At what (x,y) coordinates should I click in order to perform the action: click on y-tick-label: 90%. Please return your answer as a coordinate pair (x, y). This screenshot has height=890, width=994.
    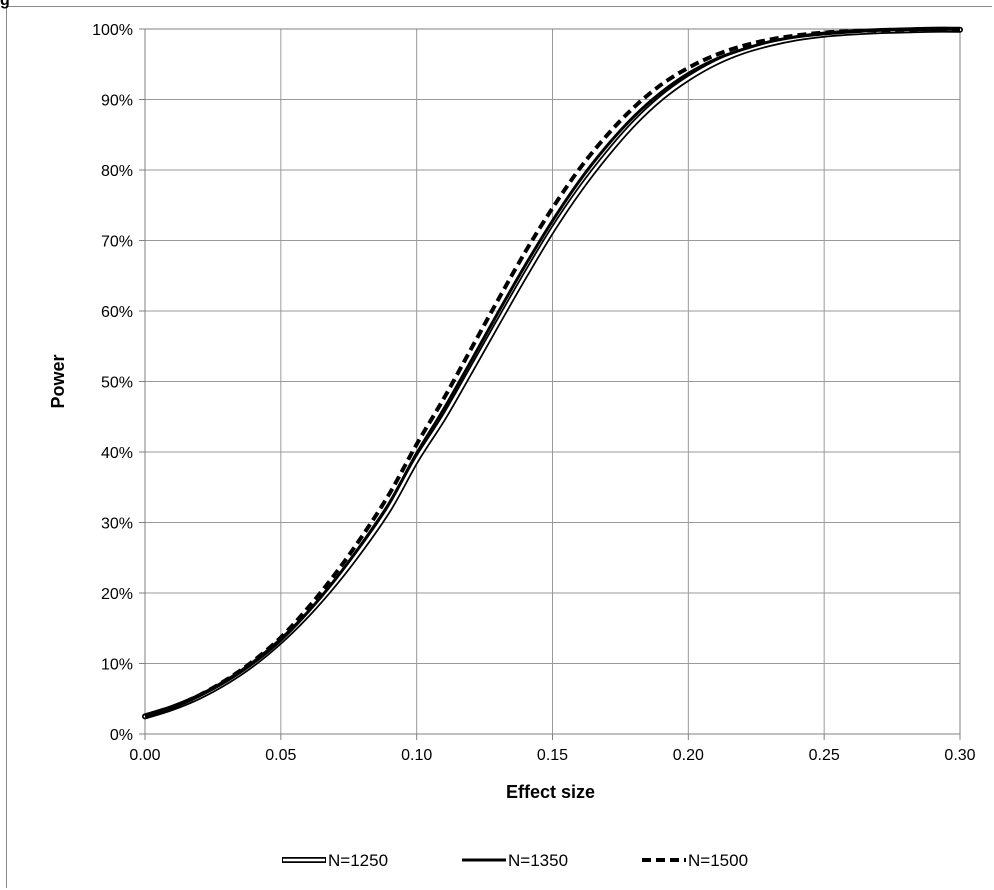
    Looking at the image, I should click on (117, 101).